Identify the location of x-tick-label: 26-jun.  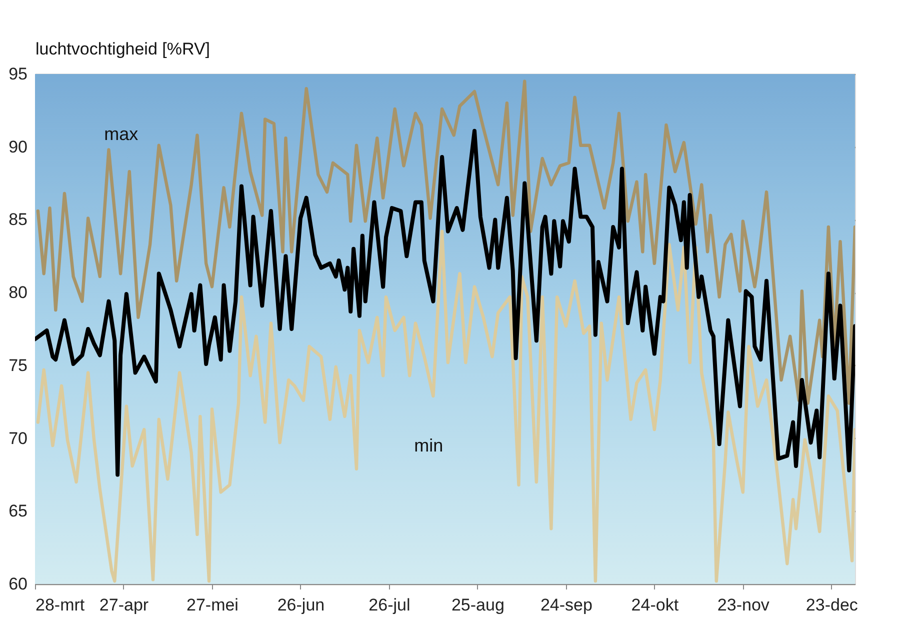
(301, 605).